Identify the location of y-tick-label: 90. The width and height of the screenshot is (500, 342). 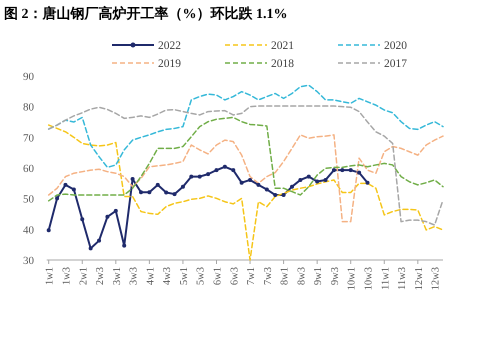
(28, 77).